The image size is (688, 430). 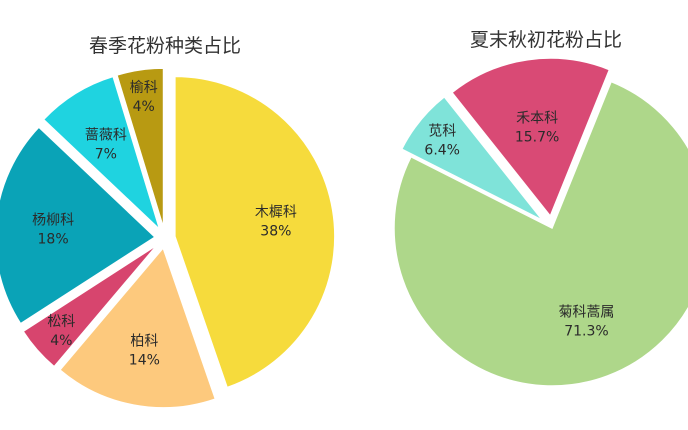 What do you see at coordinates (144, 360) in the screenshot?
I see `slice-value-label: 14%` at bounding box center [144, 360].